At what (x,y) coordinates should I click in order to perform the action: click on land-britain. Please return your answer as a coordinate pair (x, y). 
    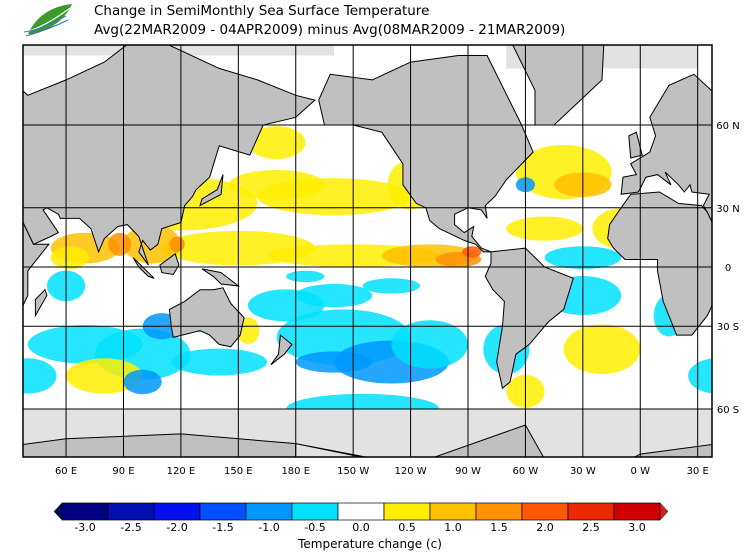
    Looking at the image, I should click on (635, 145).